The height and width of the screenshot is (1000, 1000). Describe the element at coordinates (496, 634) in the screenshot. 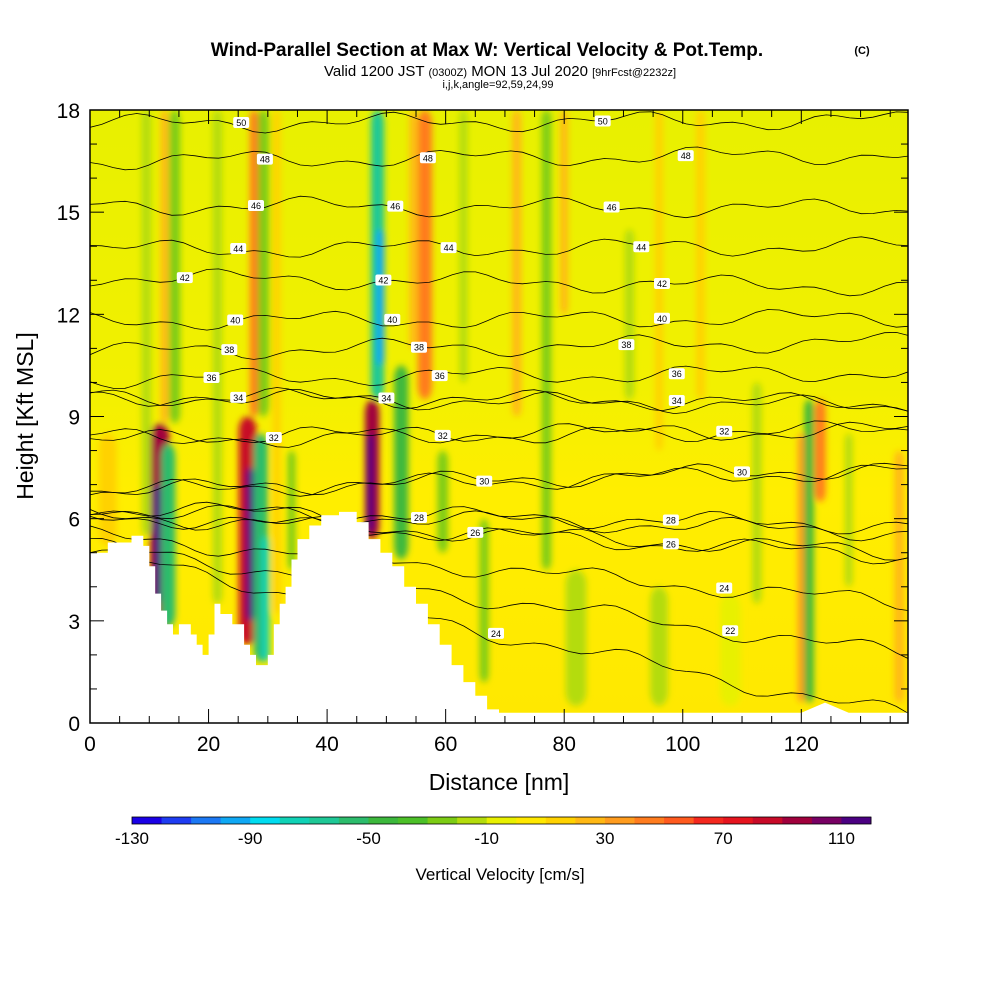

I see `contour-label-text: 24` at that location.